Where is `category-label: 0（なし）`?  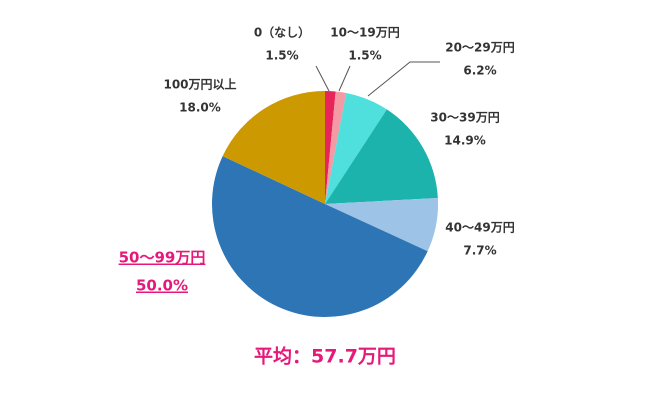
category-label: 0（なし） is located at coordinates (282, 32).